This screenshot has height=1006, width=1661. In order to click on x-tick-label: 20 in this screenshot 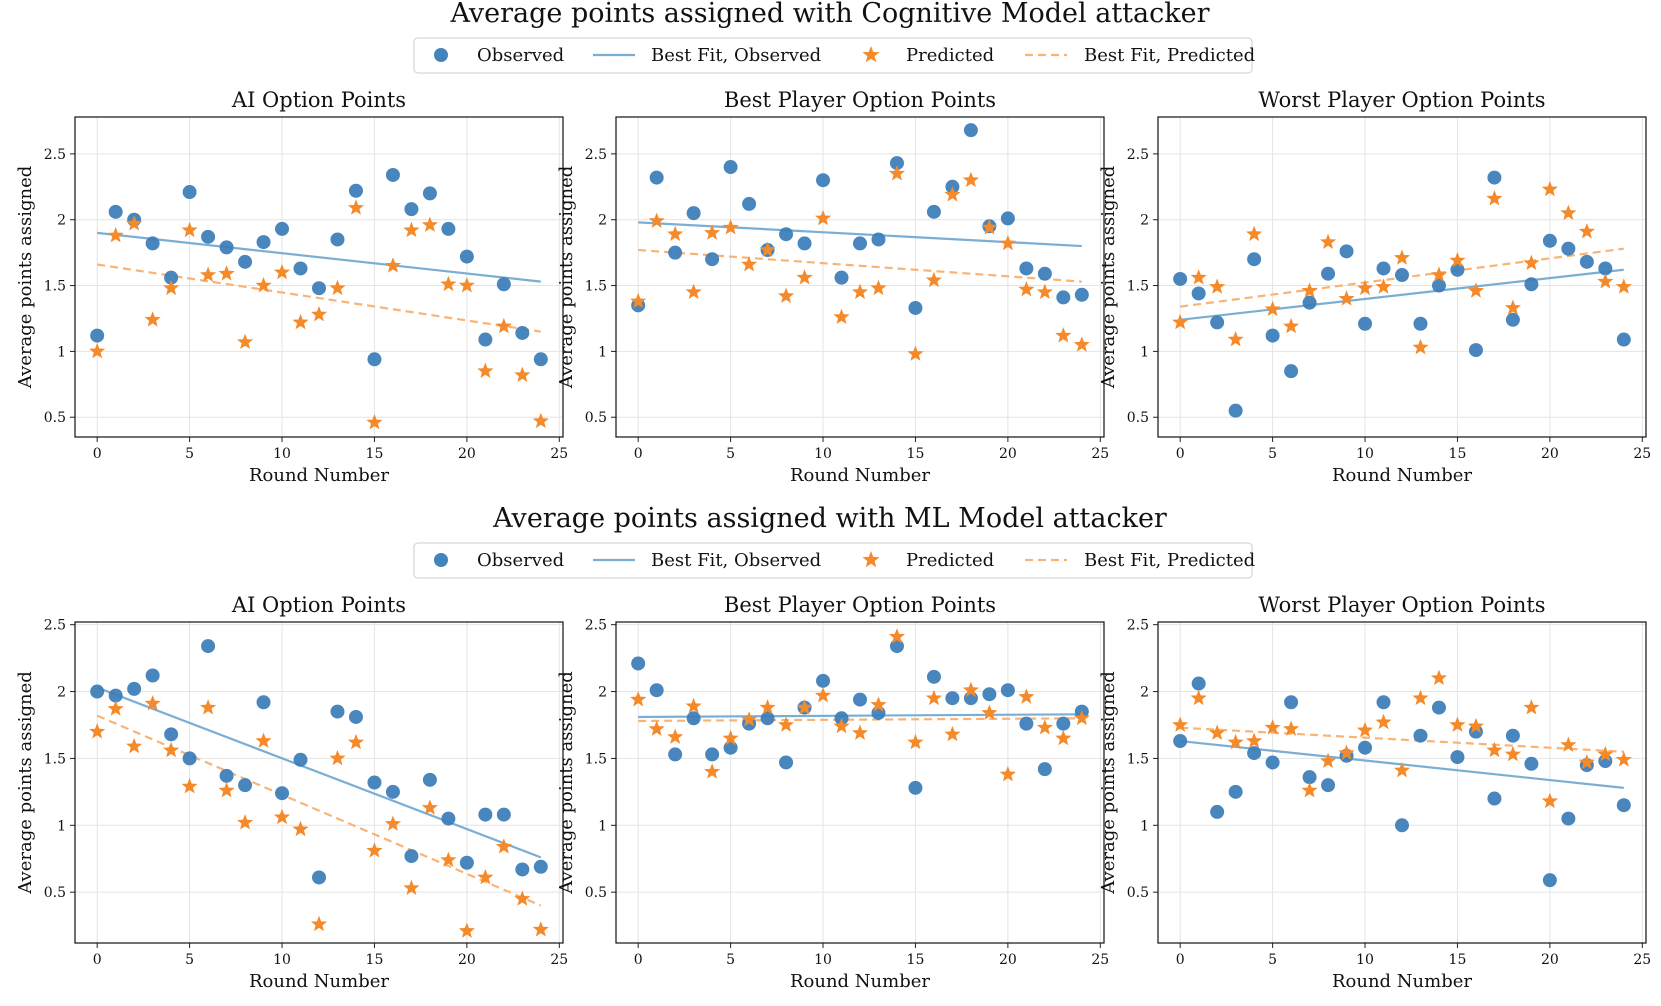, I will do `click(1550, 960)`.